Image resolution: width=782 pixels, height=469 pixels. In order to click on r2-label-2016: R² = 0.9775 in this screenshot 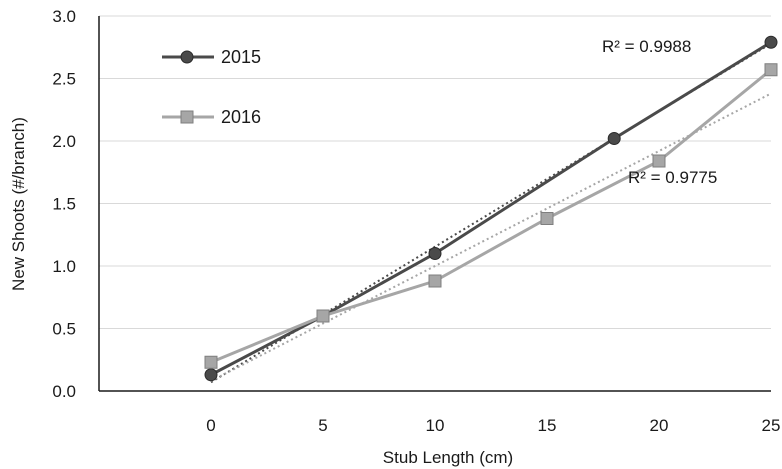, I will do `click(672, 177)`.